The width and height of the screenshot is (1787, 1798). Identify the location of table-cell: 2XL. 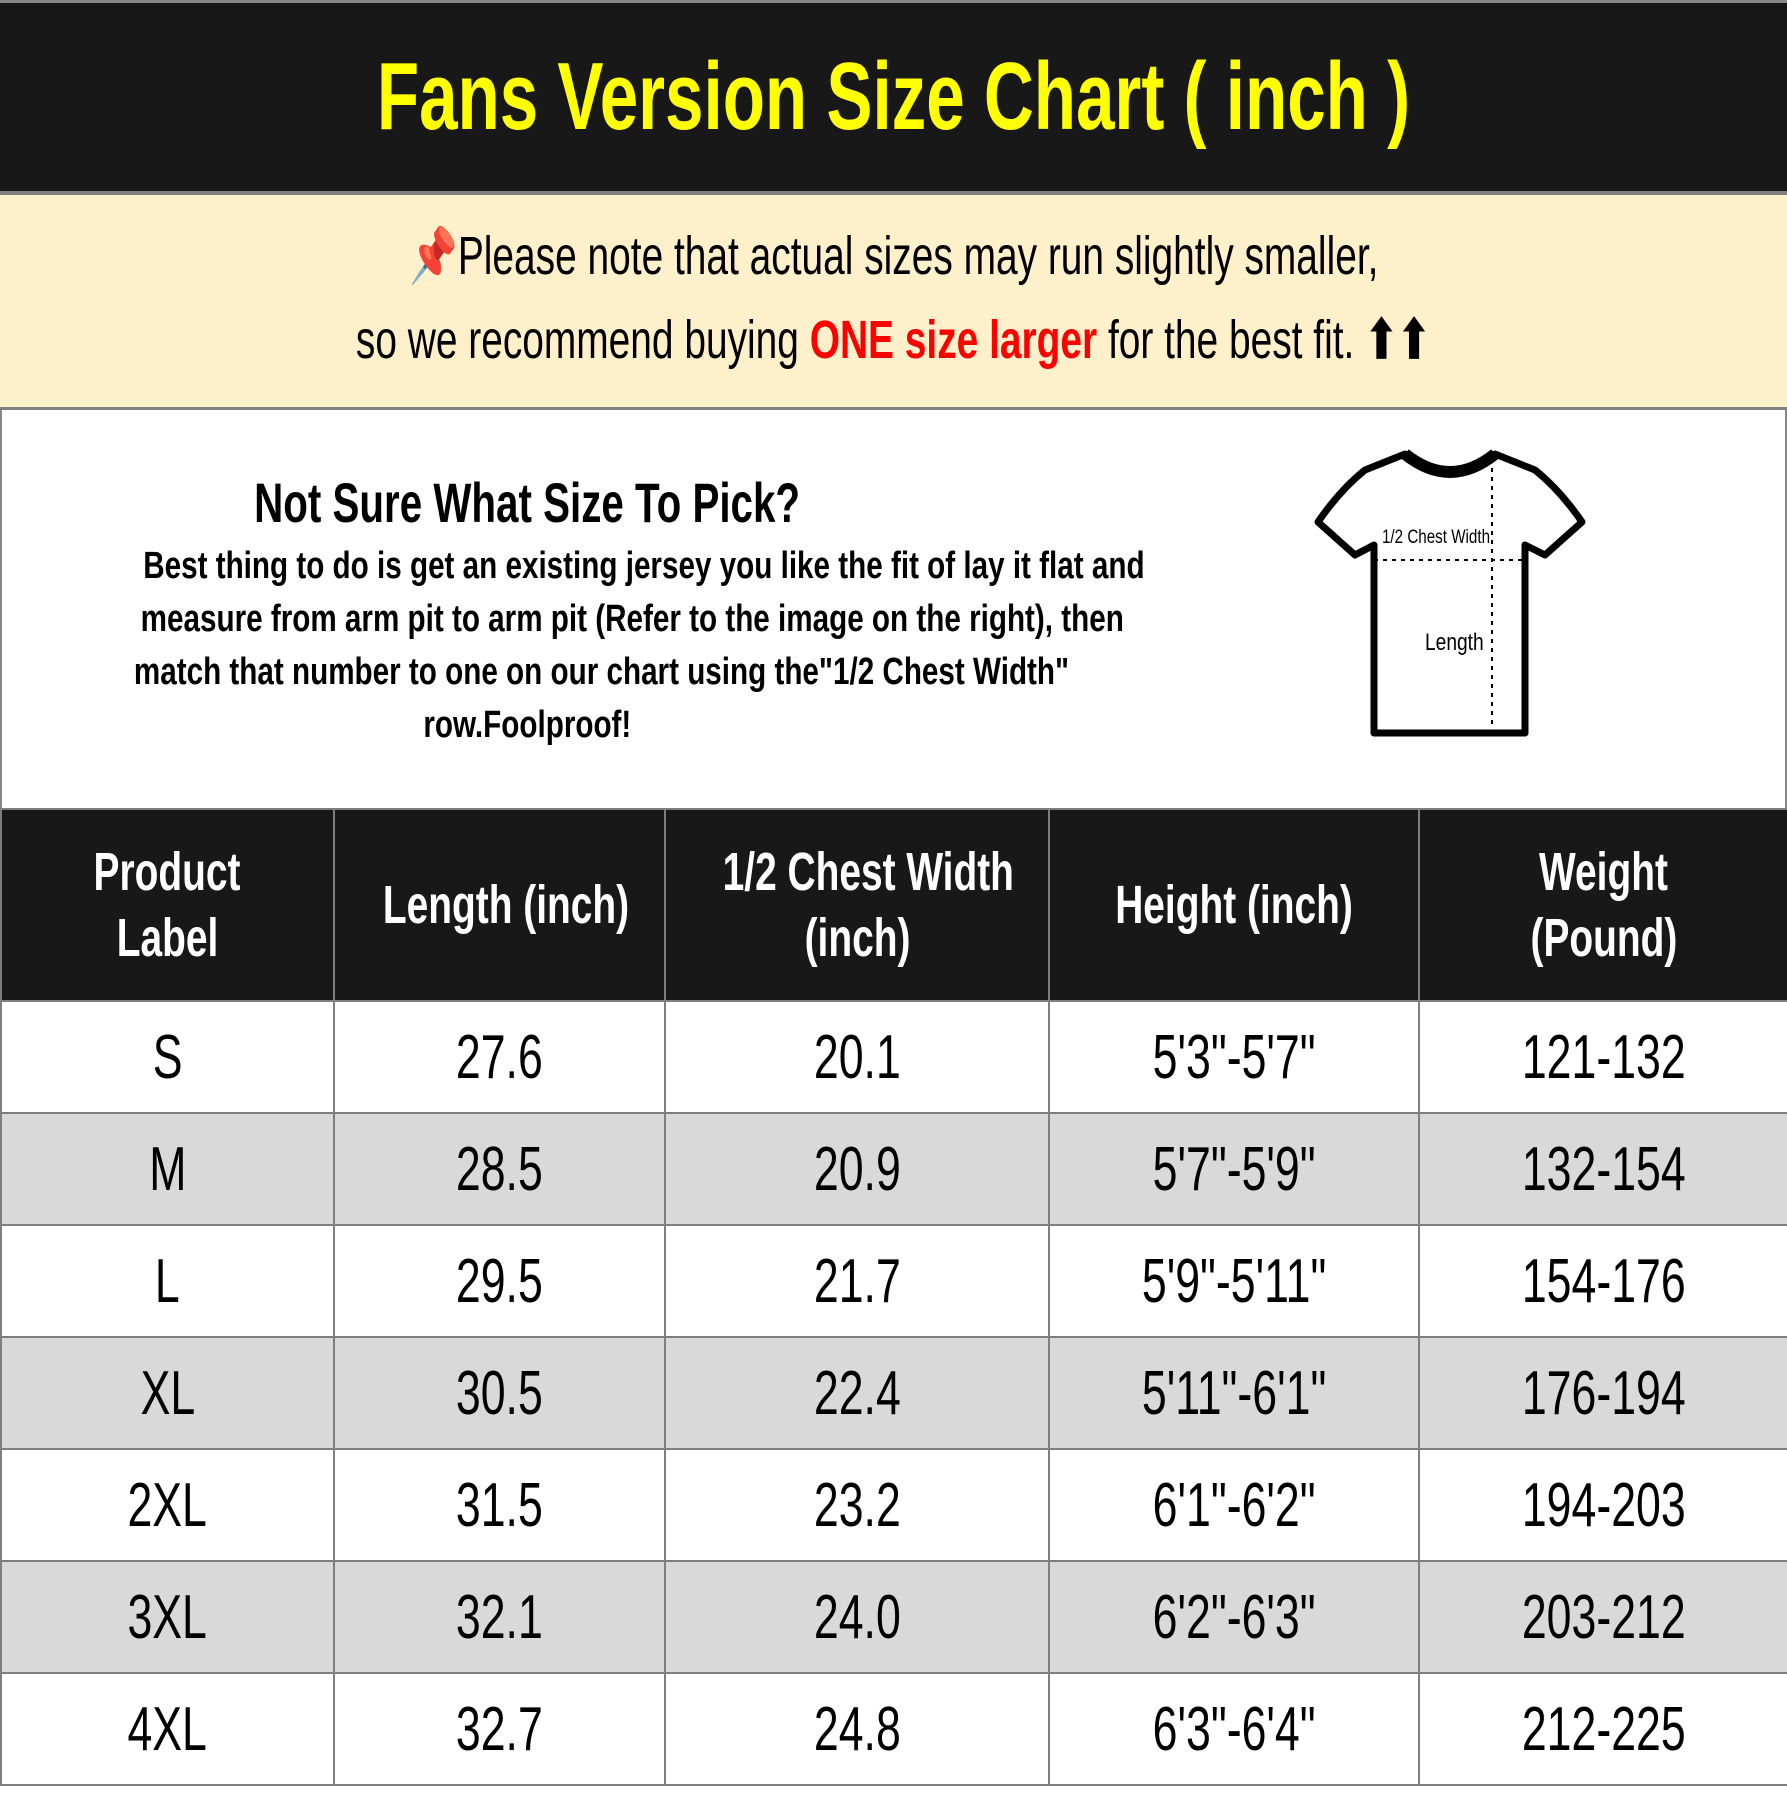
(167, 1505).